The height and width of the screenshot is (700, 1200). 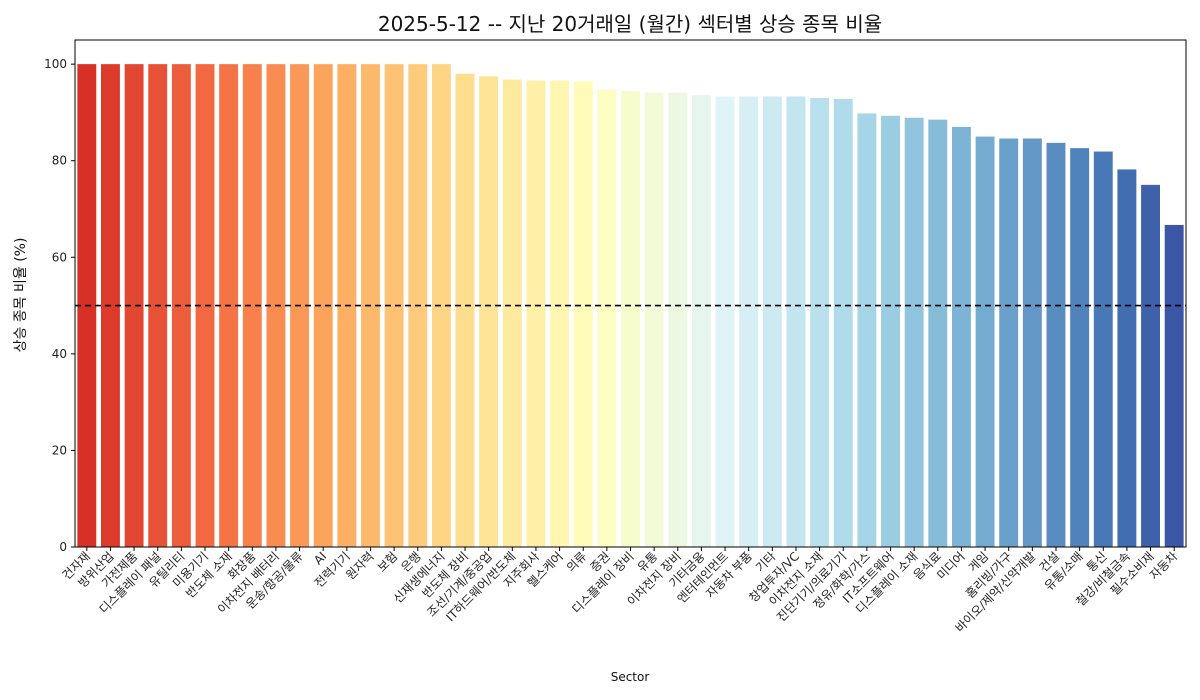 What do you see at coordinates (630, 677) in the screenshot?
I see `x-axis-label: Sector` at bounding box center [630, 677].